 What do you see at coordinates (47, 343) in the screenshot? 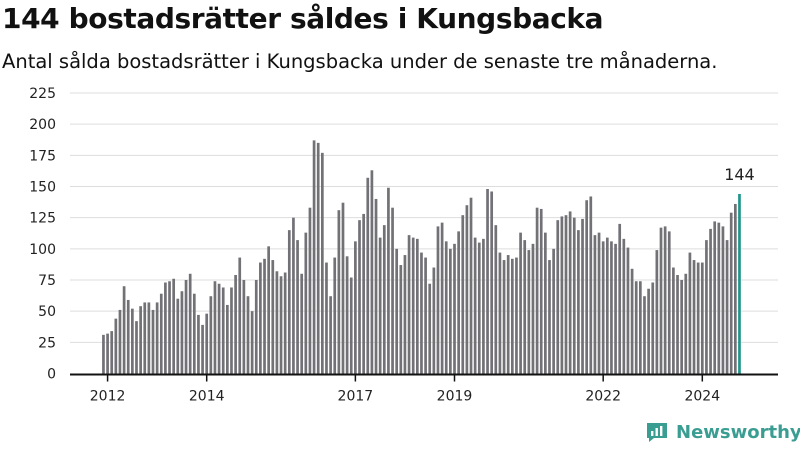
I see `y-tick-label: 25` at bounding box center [47, 343].